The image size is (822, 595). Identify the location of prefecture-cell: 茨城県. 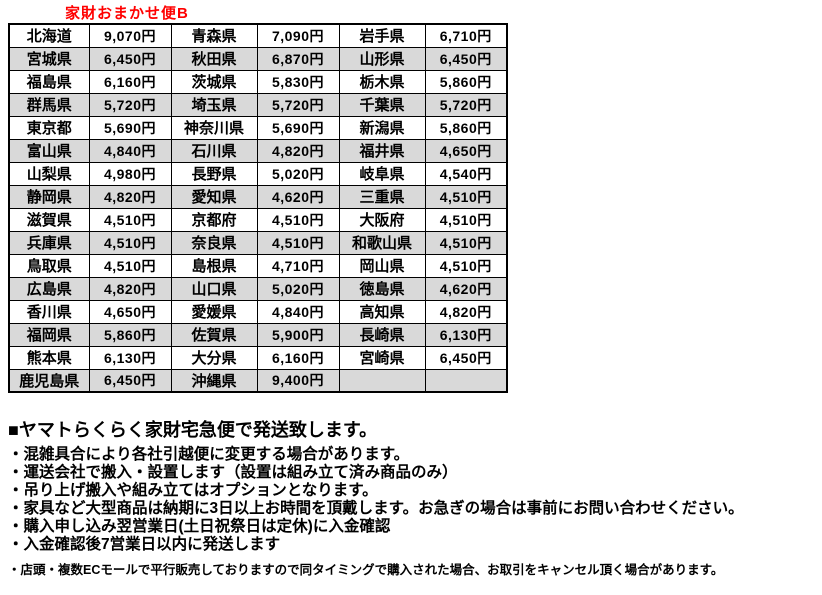
(214, 81).